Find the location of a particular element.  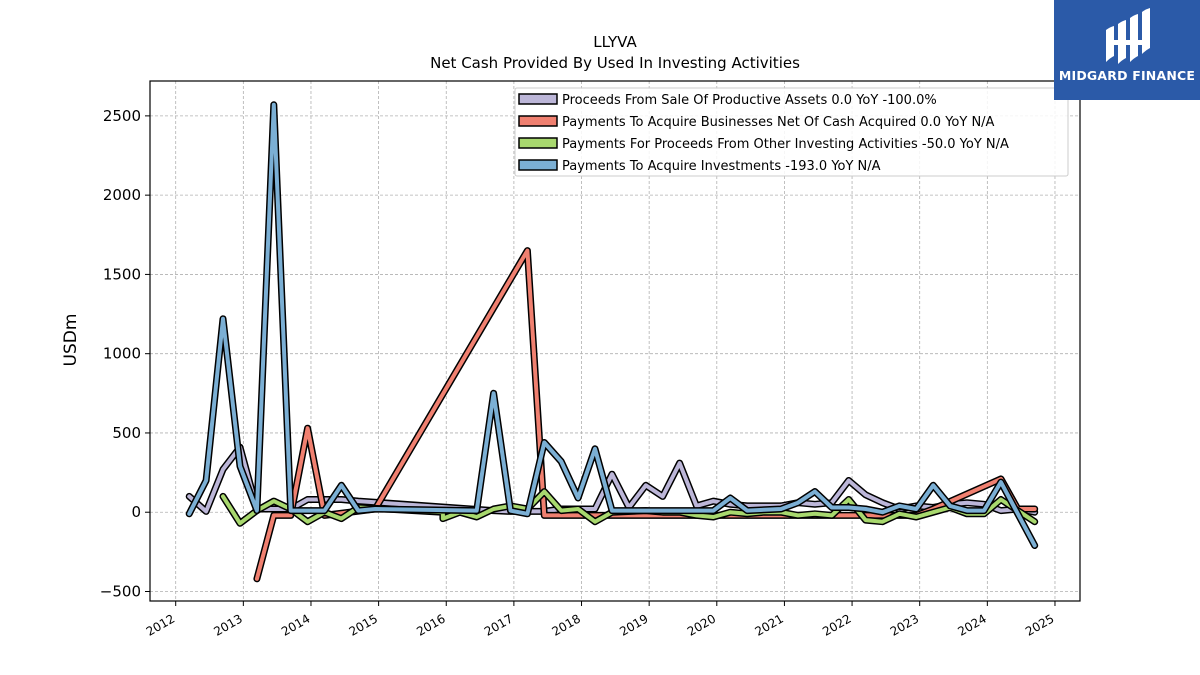

x-tick-label: 2014 is located at coordinates (295, 624).